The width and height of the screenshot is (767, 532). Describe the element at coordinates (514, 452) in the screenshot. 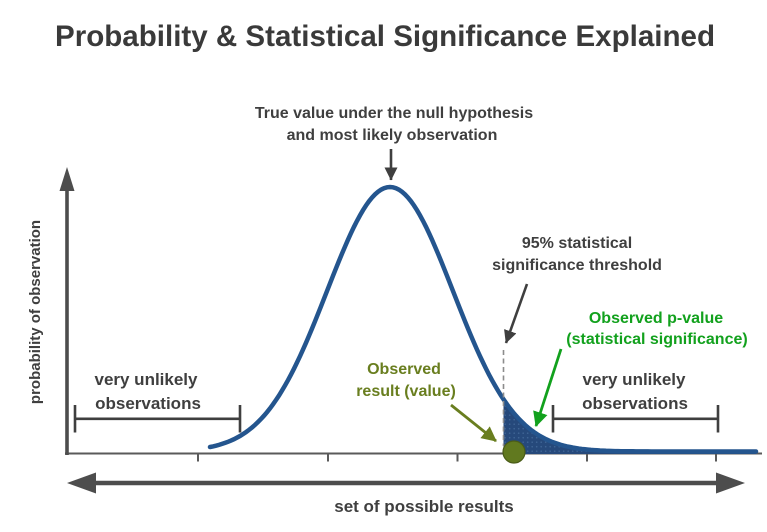

I see `observed-result-dot` at that location.